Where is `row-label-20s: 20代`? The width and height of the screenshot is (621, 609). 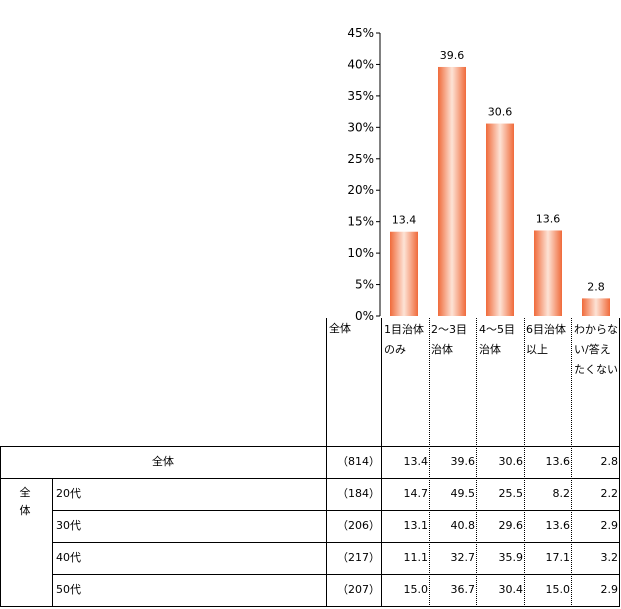
row-label-20s: 20代 is located at coordinates (68, 493).